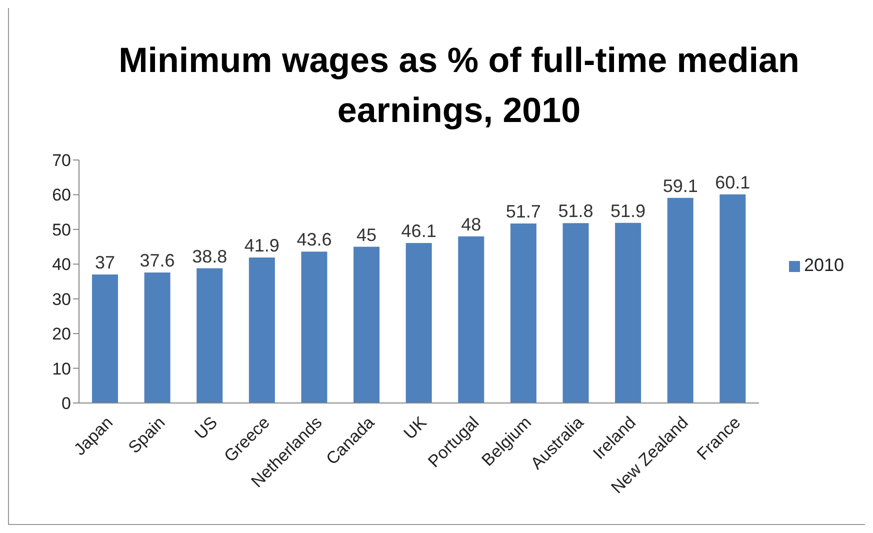 This screenshot has width=873, height=533. What do you see at coordinates (366, 234) in the screenshot?
I see `data-label: 45` at bounding box center [366, 234].